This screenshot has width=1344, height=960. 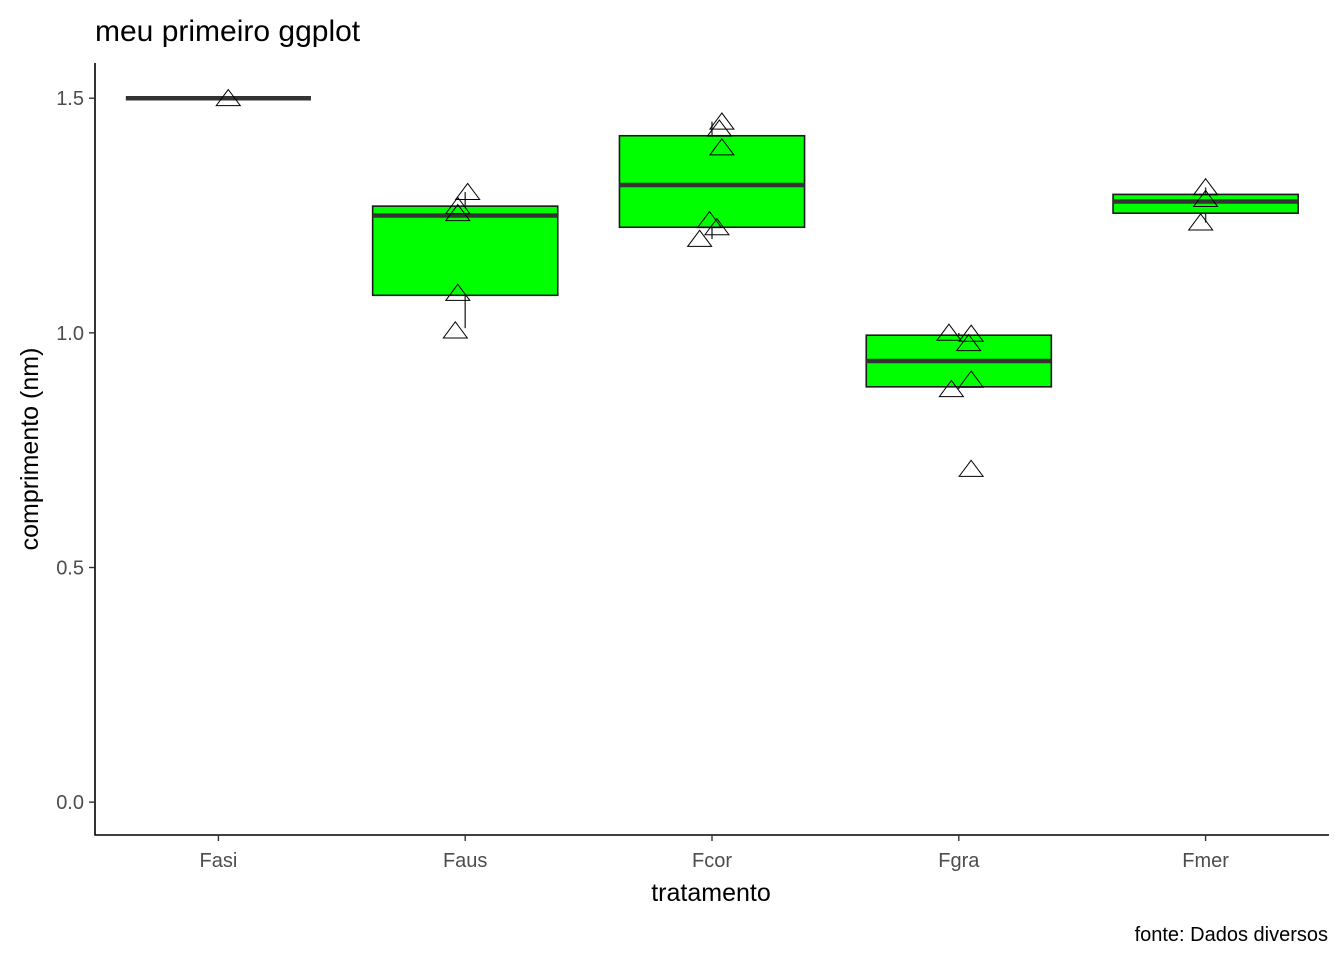 What do you see at coordinates (219, 861) in the screenshot?
I see `x-tick-label: Fasi` at bounding box center [219, 861].